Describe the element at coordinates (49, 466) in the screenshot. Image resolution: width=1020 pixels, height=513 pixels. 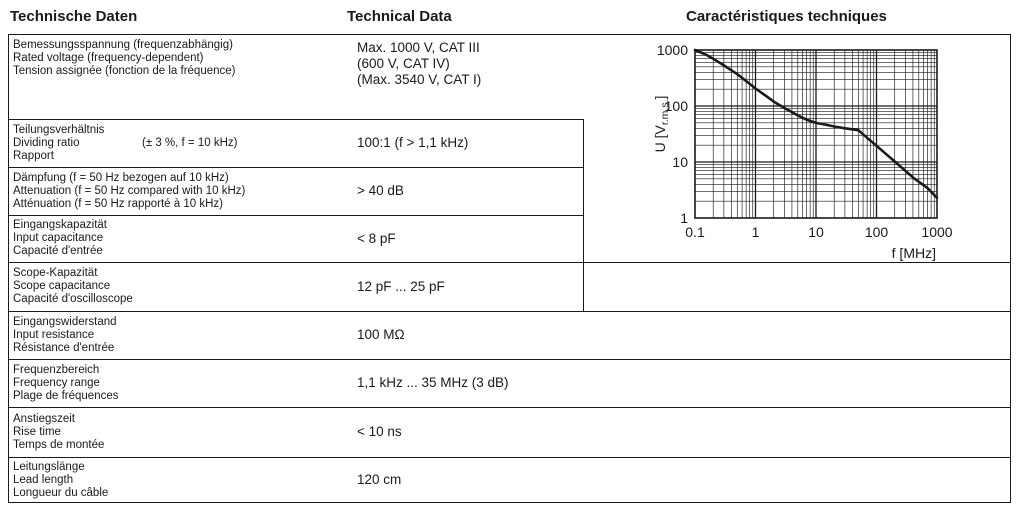
I see `spec-label-line: Leitungslänge` at that location.